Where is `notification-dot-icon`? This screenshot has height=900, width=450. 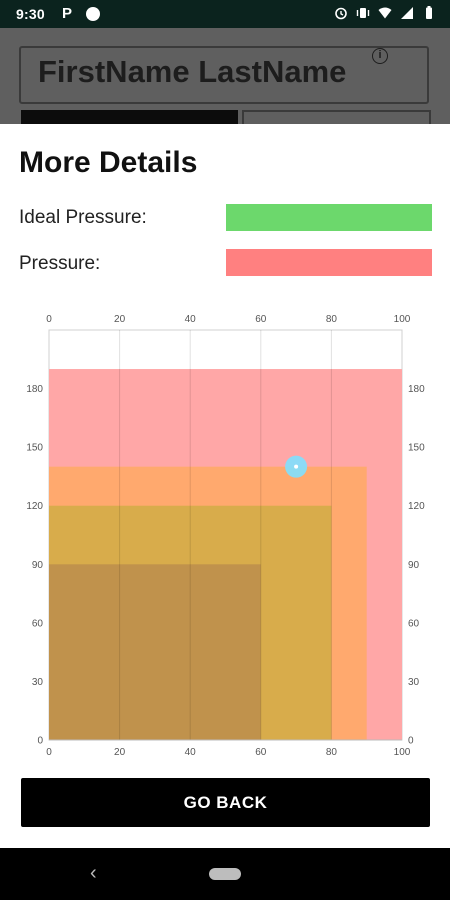 notification-dot-icon is located at coordinates (93, 14).